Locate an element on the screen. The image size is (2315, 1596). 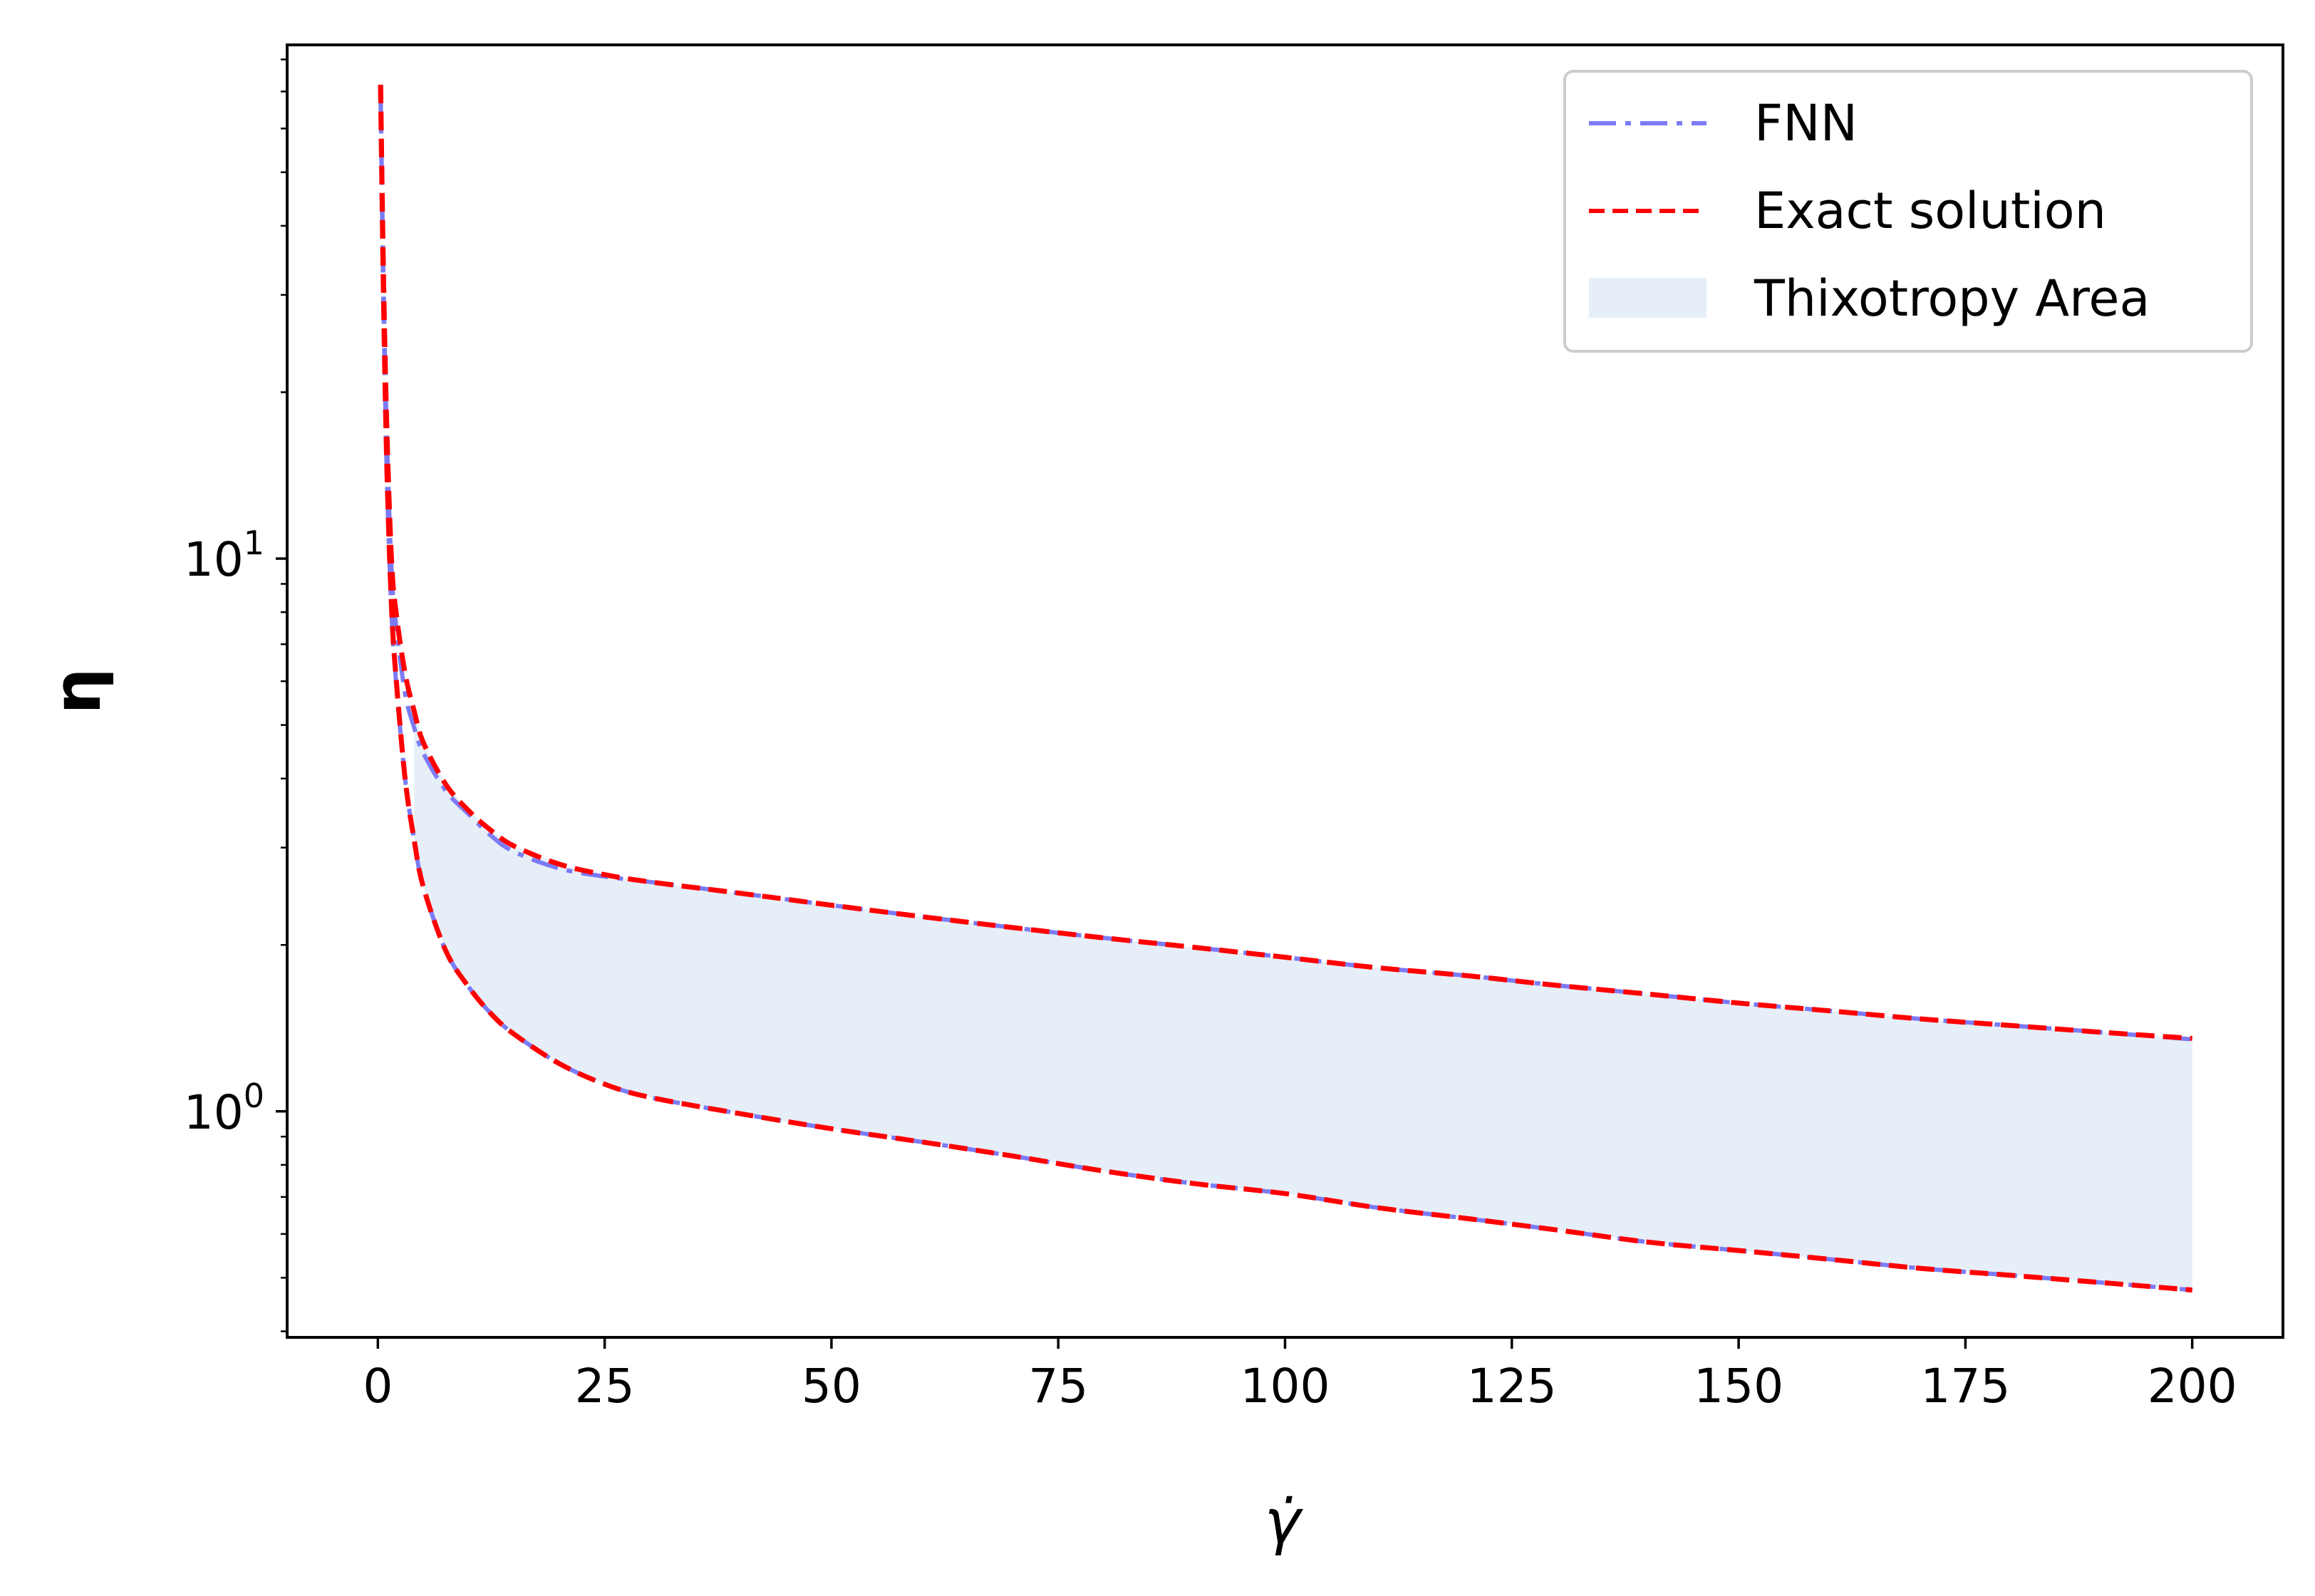
legend-label-fnn: FNN is located at coordinates (1806, 123).